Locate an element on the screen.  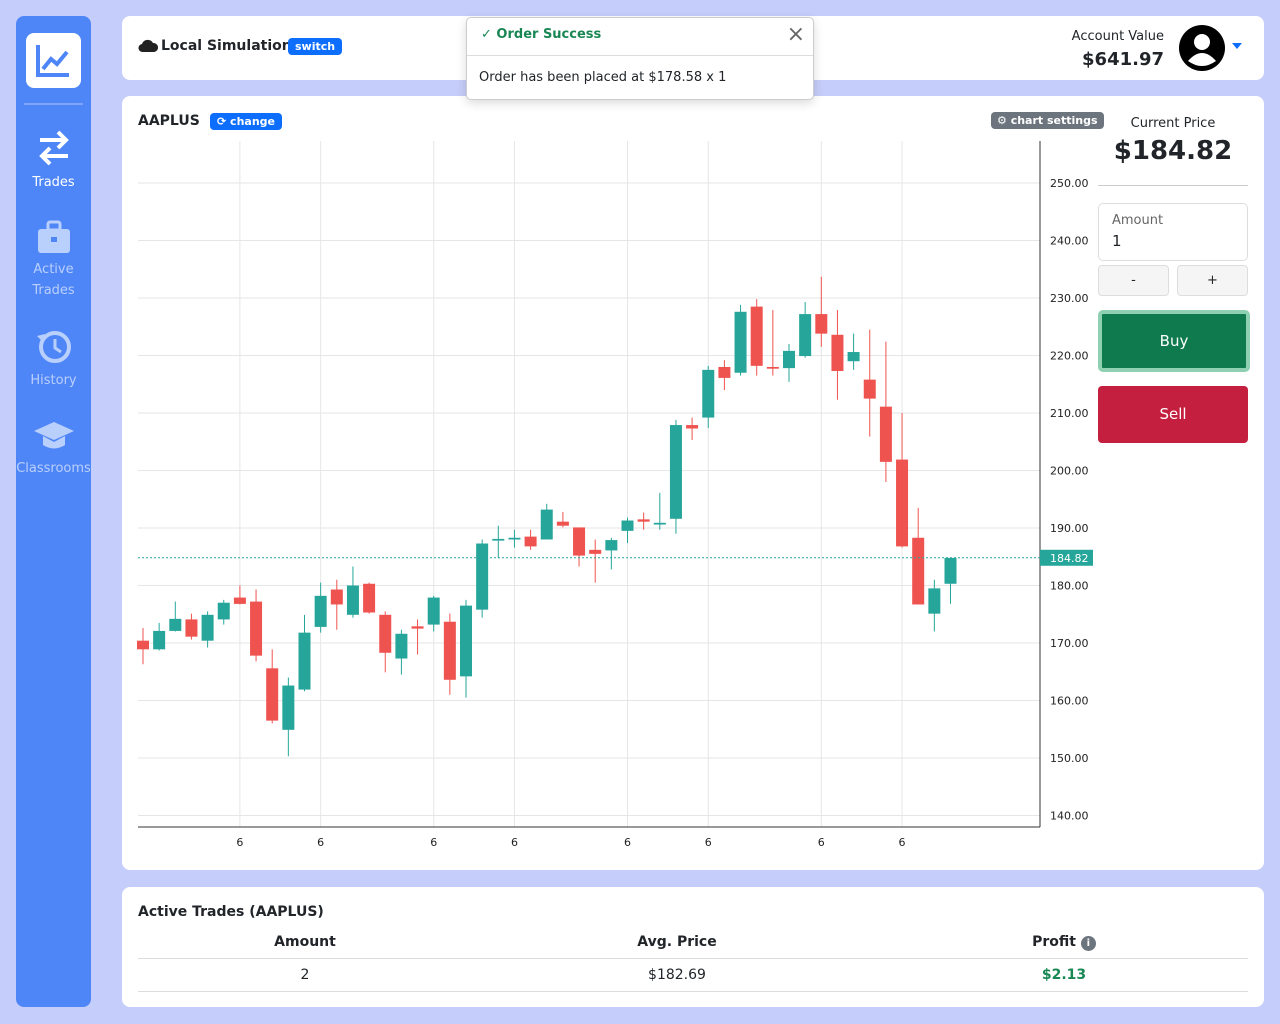
buy-button: Buy is located at coordinates (1174, 341).